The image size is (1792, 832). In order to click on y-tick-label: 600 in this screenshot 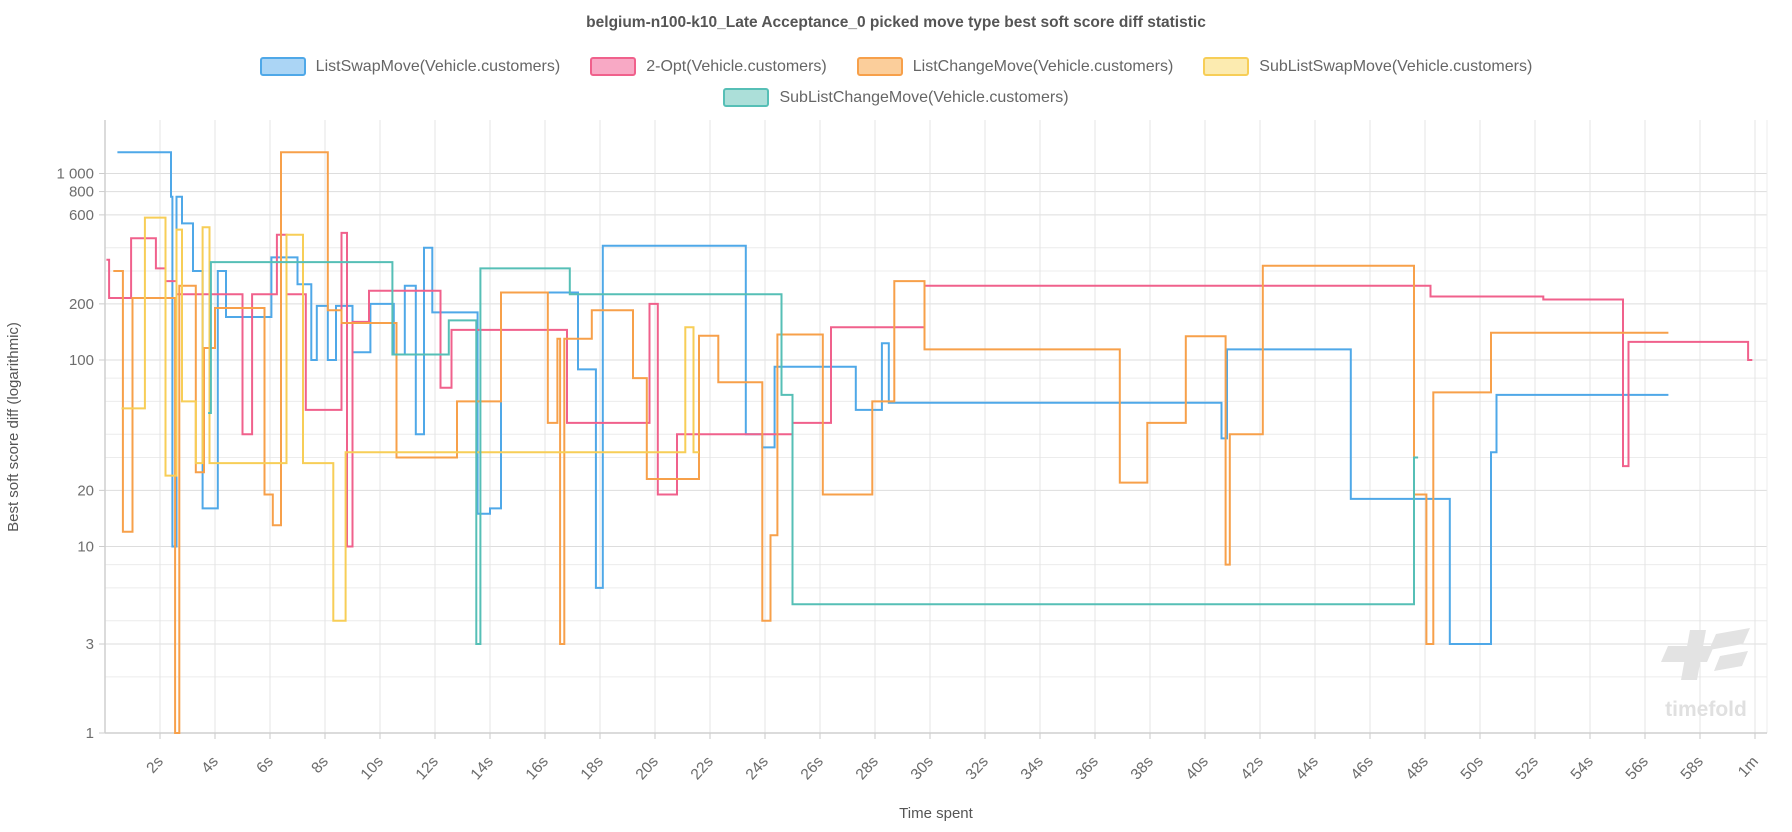, I will do `click(81, 215)`.